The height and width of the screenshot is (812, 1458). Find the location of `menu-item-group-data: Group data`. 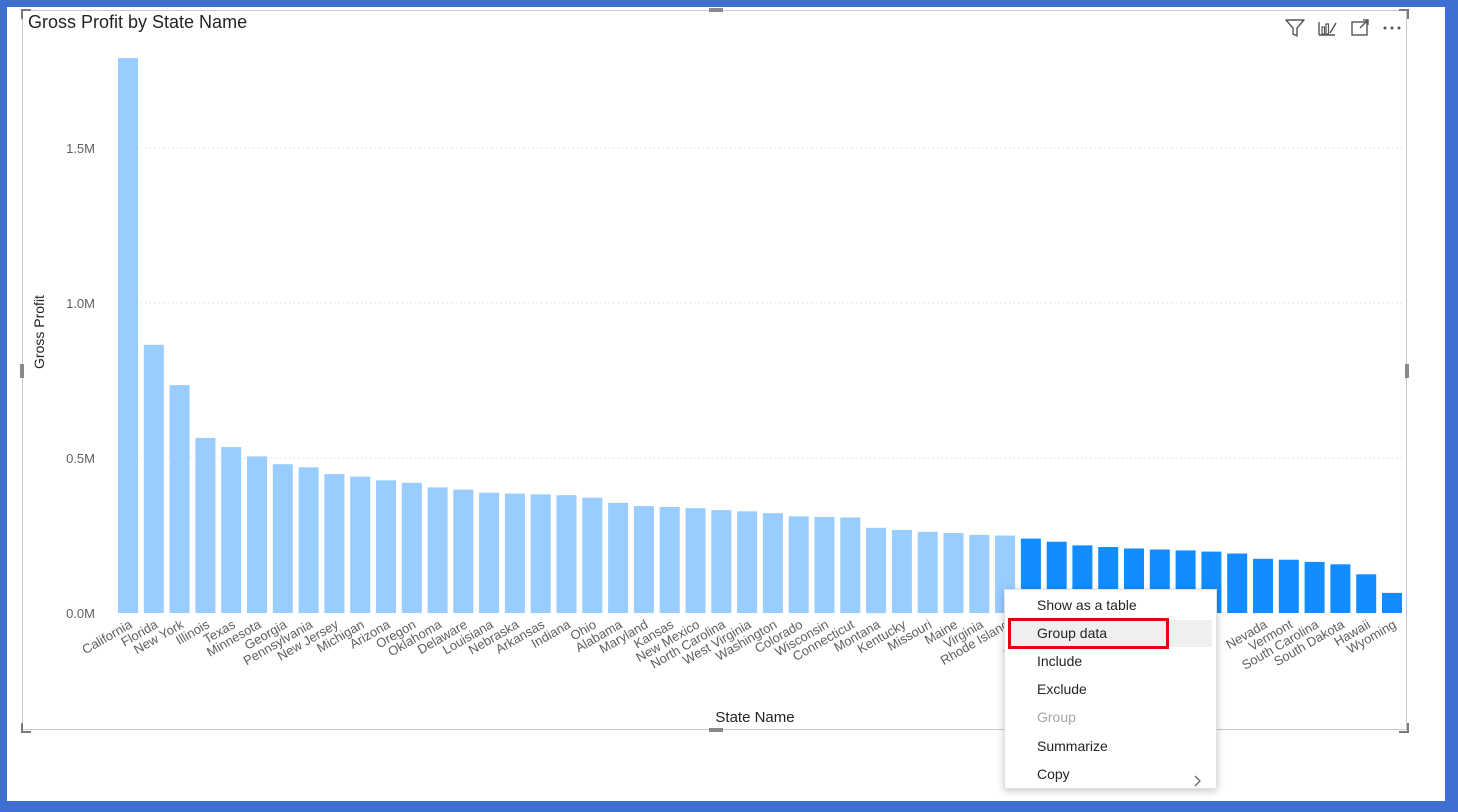

menu-item-group-data: Group data is located at coordinates (1111, 633).